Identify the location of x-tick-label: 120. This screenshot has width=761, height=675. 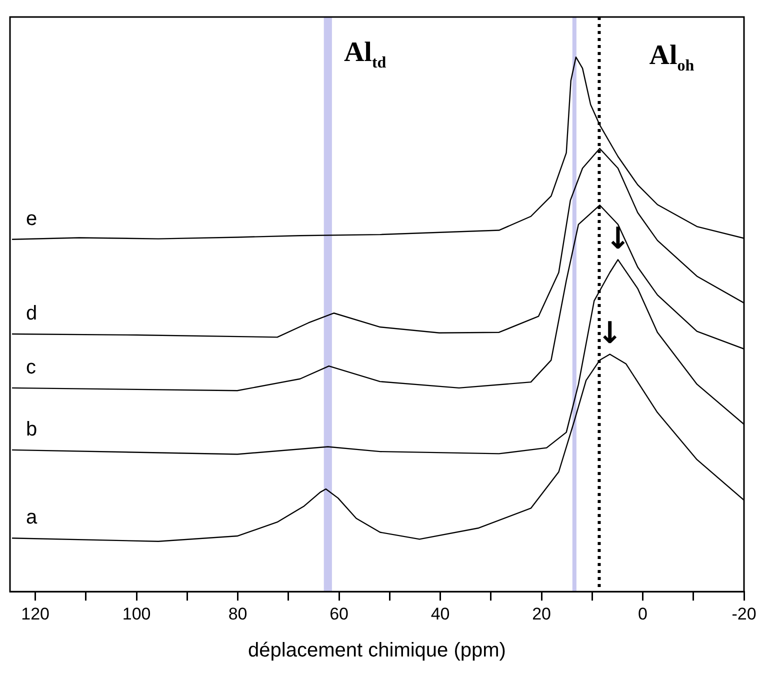
(35, 614).